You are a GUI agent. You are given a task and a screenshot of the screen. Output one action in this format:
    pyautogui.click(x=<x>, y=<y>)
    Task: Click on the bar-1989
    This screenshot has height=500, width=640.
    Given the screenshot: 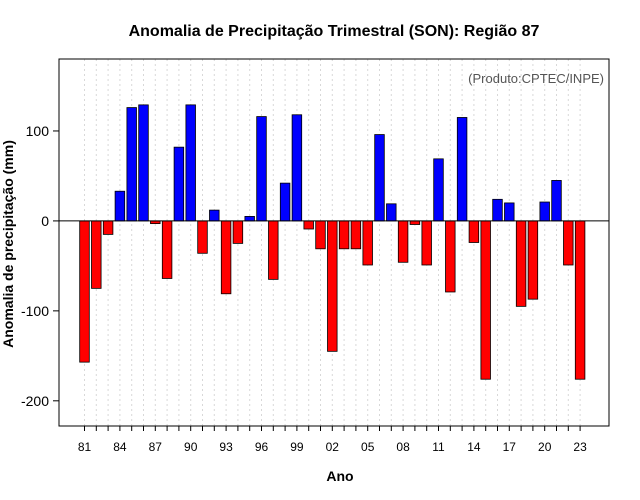 What is the action you would take?
    pyautogui.click(x=179, y=184)
    